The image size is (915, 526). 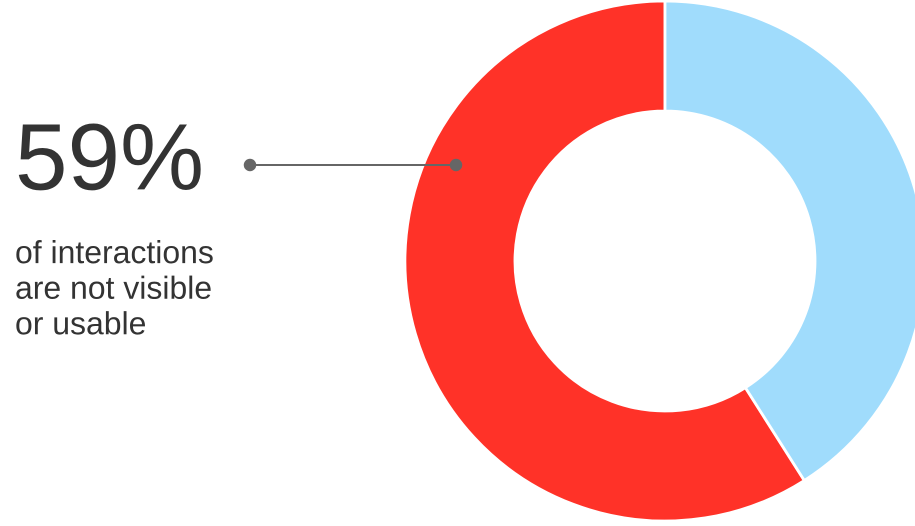 What do you see at coordinates (114, 287) in the screenshot?
I see `text: of interactions are not visible or usable` at bounding box center [114, 287].